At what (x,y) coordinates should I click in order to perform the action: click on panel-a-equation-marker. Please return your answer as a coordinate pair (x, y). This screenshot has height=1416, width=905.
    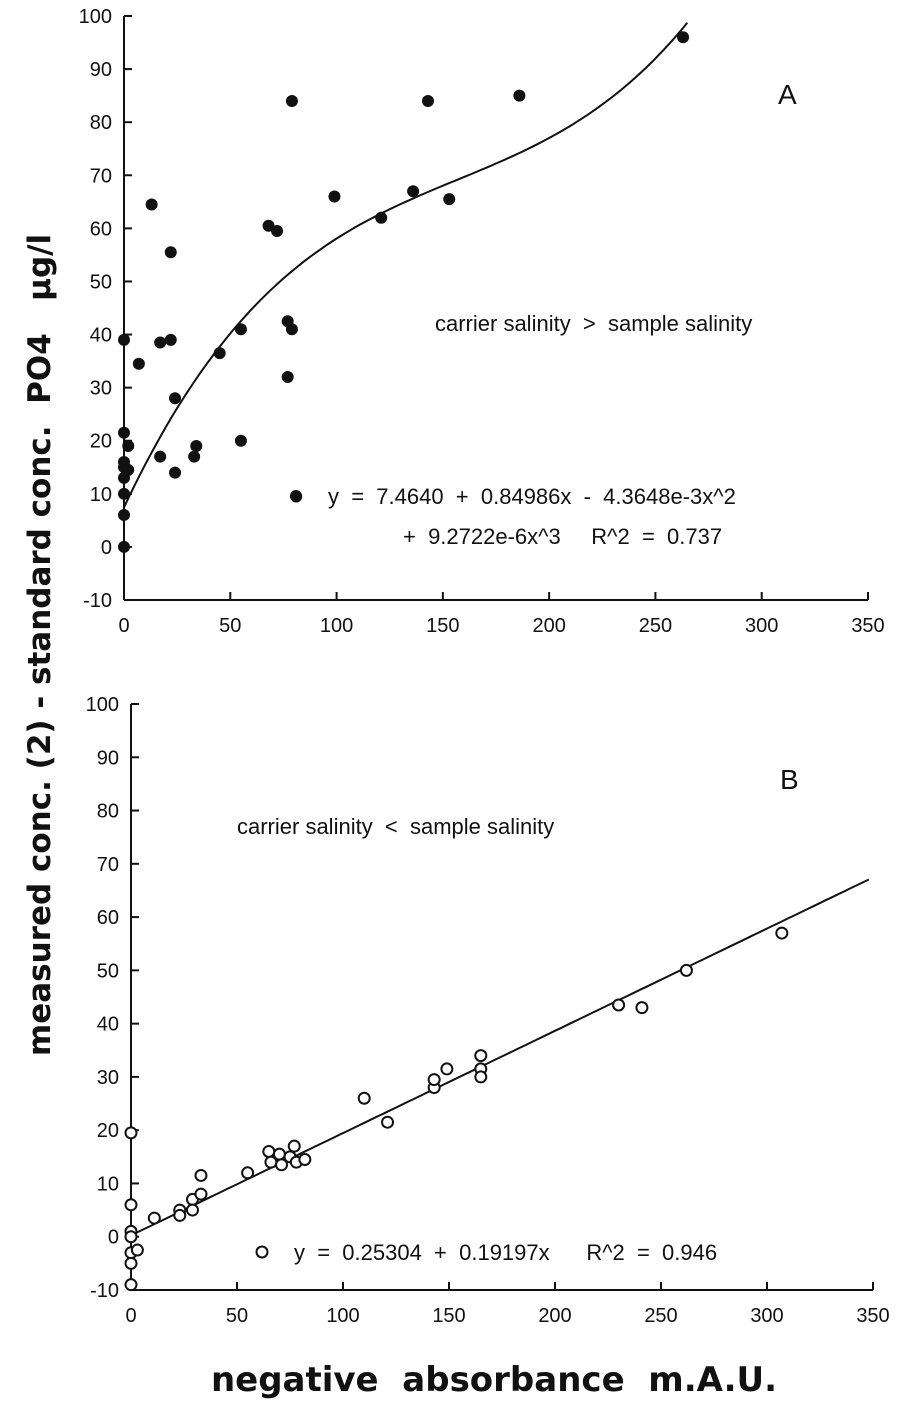
    Looking at the image, I should click on (296, 496).